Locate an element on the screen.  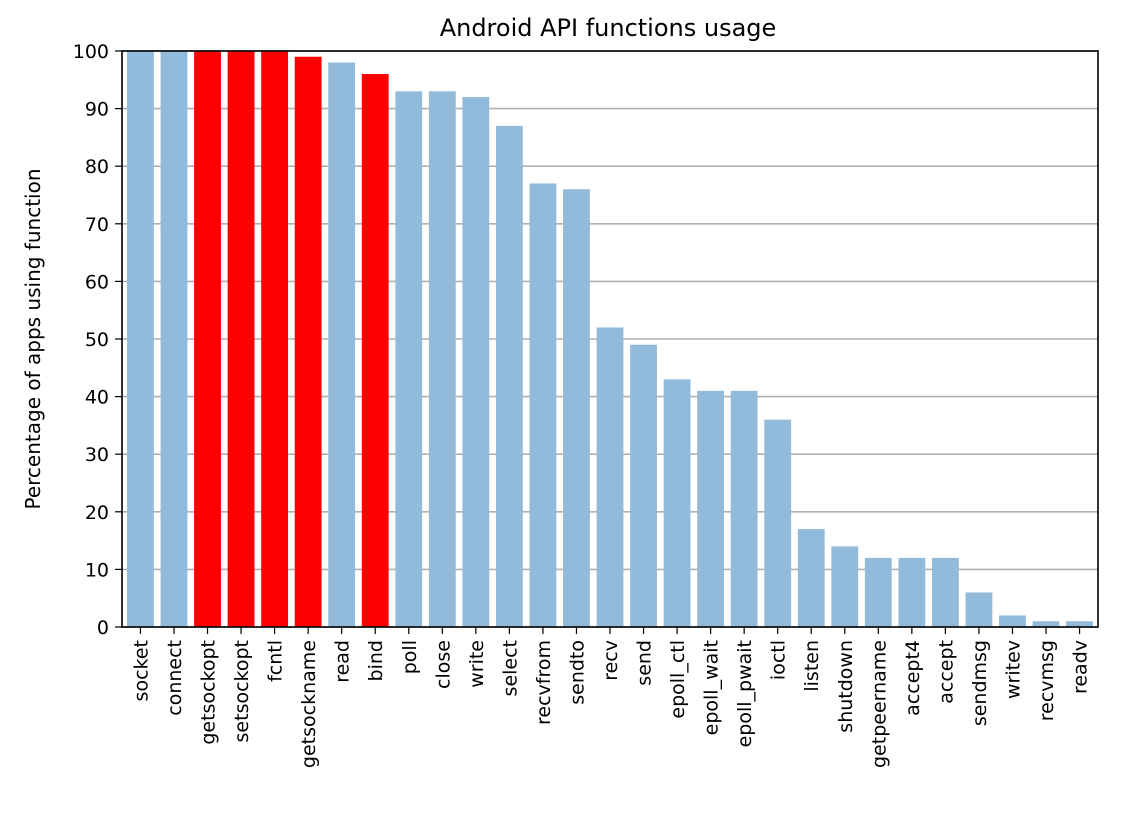
x-tick-label: connect is located at coordinates (175, 678).